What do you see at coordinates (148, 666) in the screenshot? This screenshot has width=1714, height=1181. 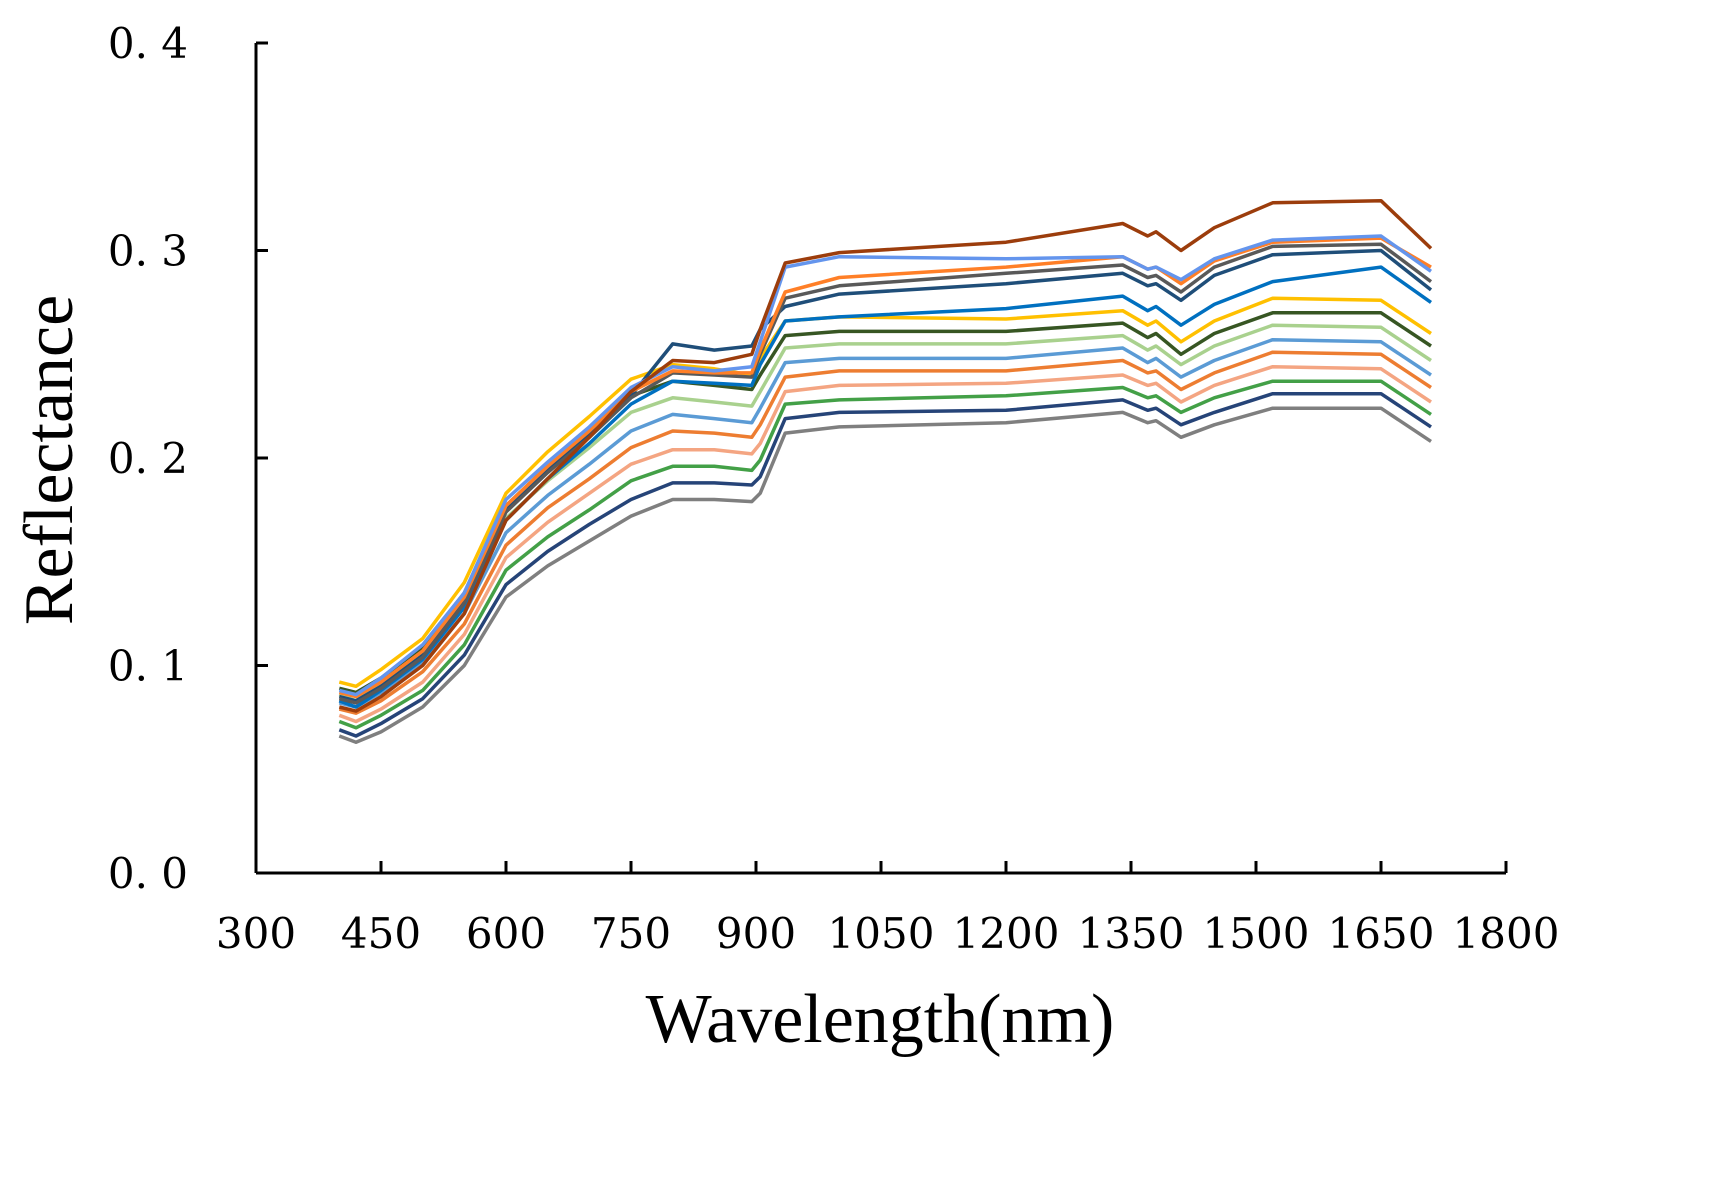 I see `y-tick-label: 0. 1` at bounding box center [148, 666].